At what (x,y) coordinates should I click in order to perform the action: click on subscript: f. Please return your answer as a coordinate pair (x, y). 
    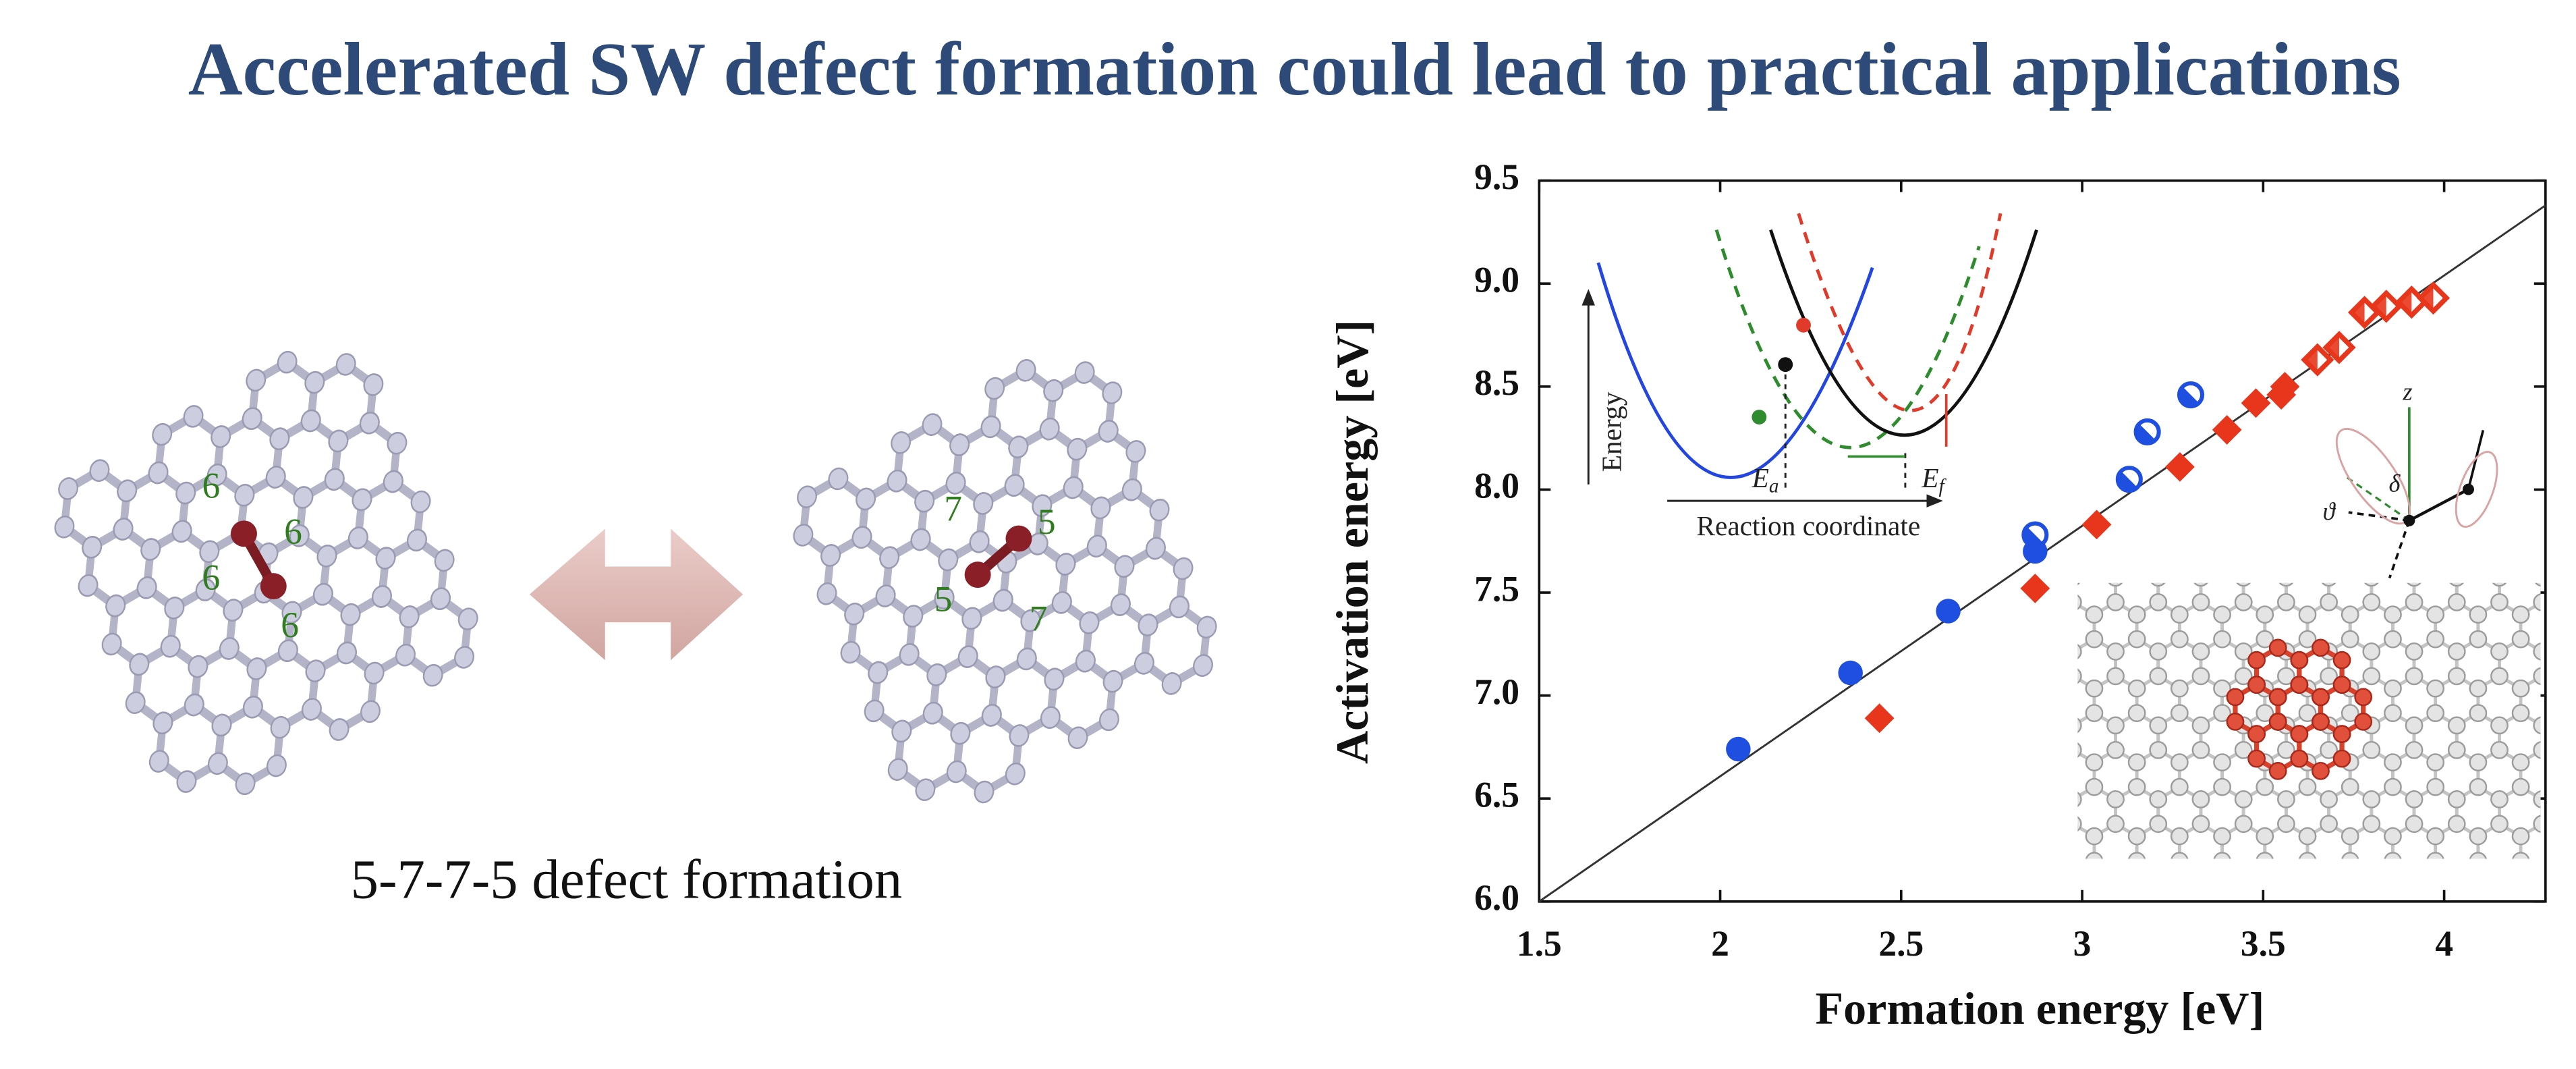
    Looking at the image, I should click on (1942, 486).